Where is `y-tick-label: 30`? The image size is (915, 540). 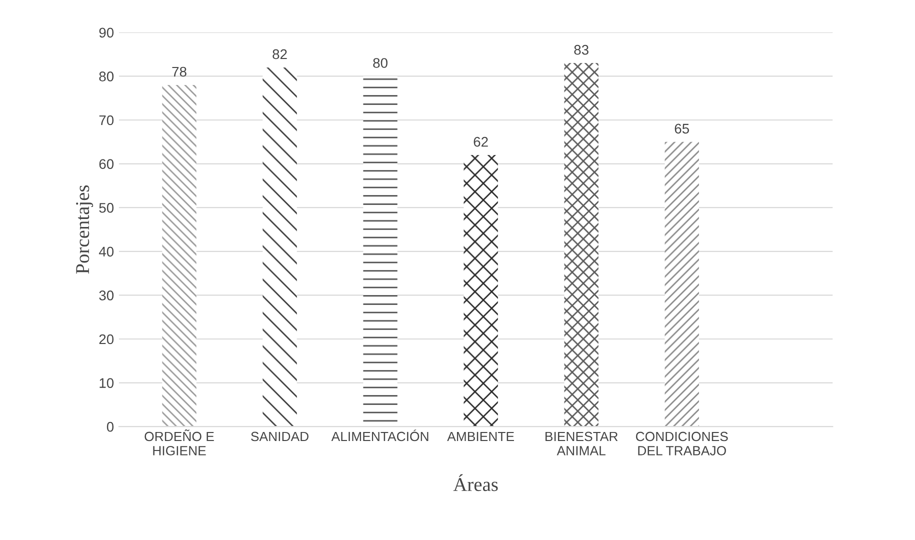 y-tick-label: 30 is located at coordinates (106, 295).